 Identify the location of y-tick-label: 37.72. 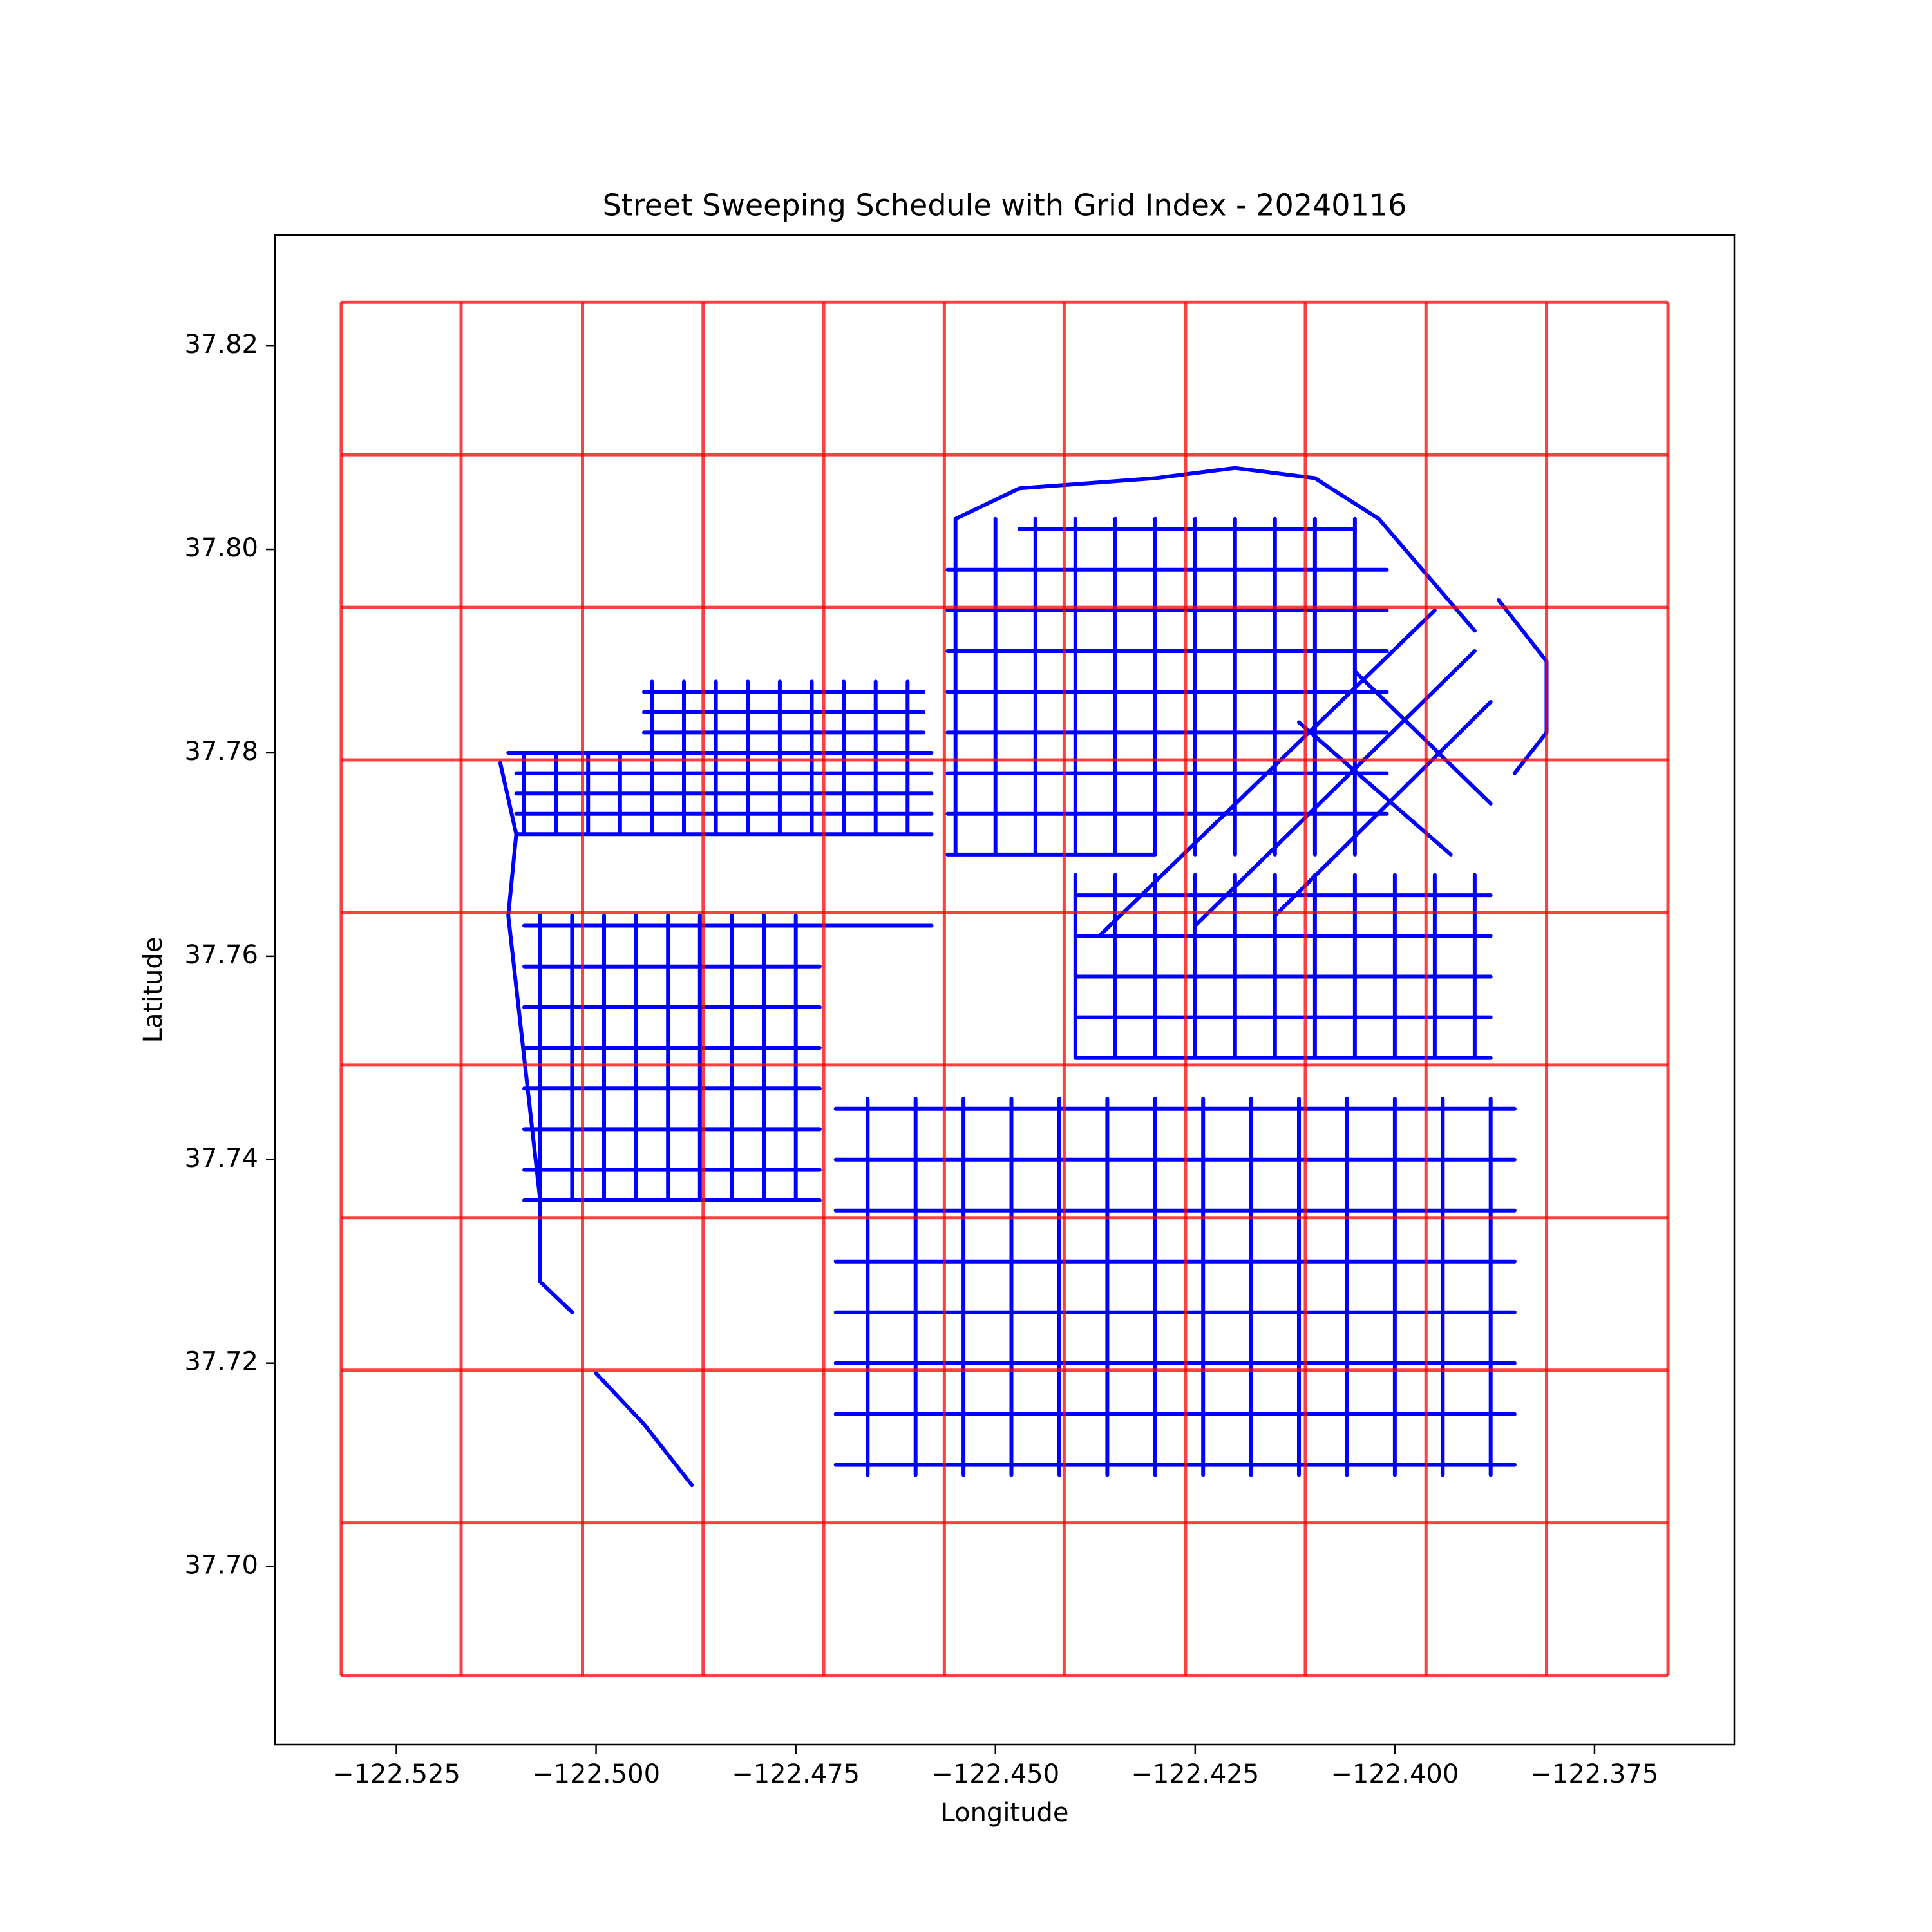
(221, 1362).